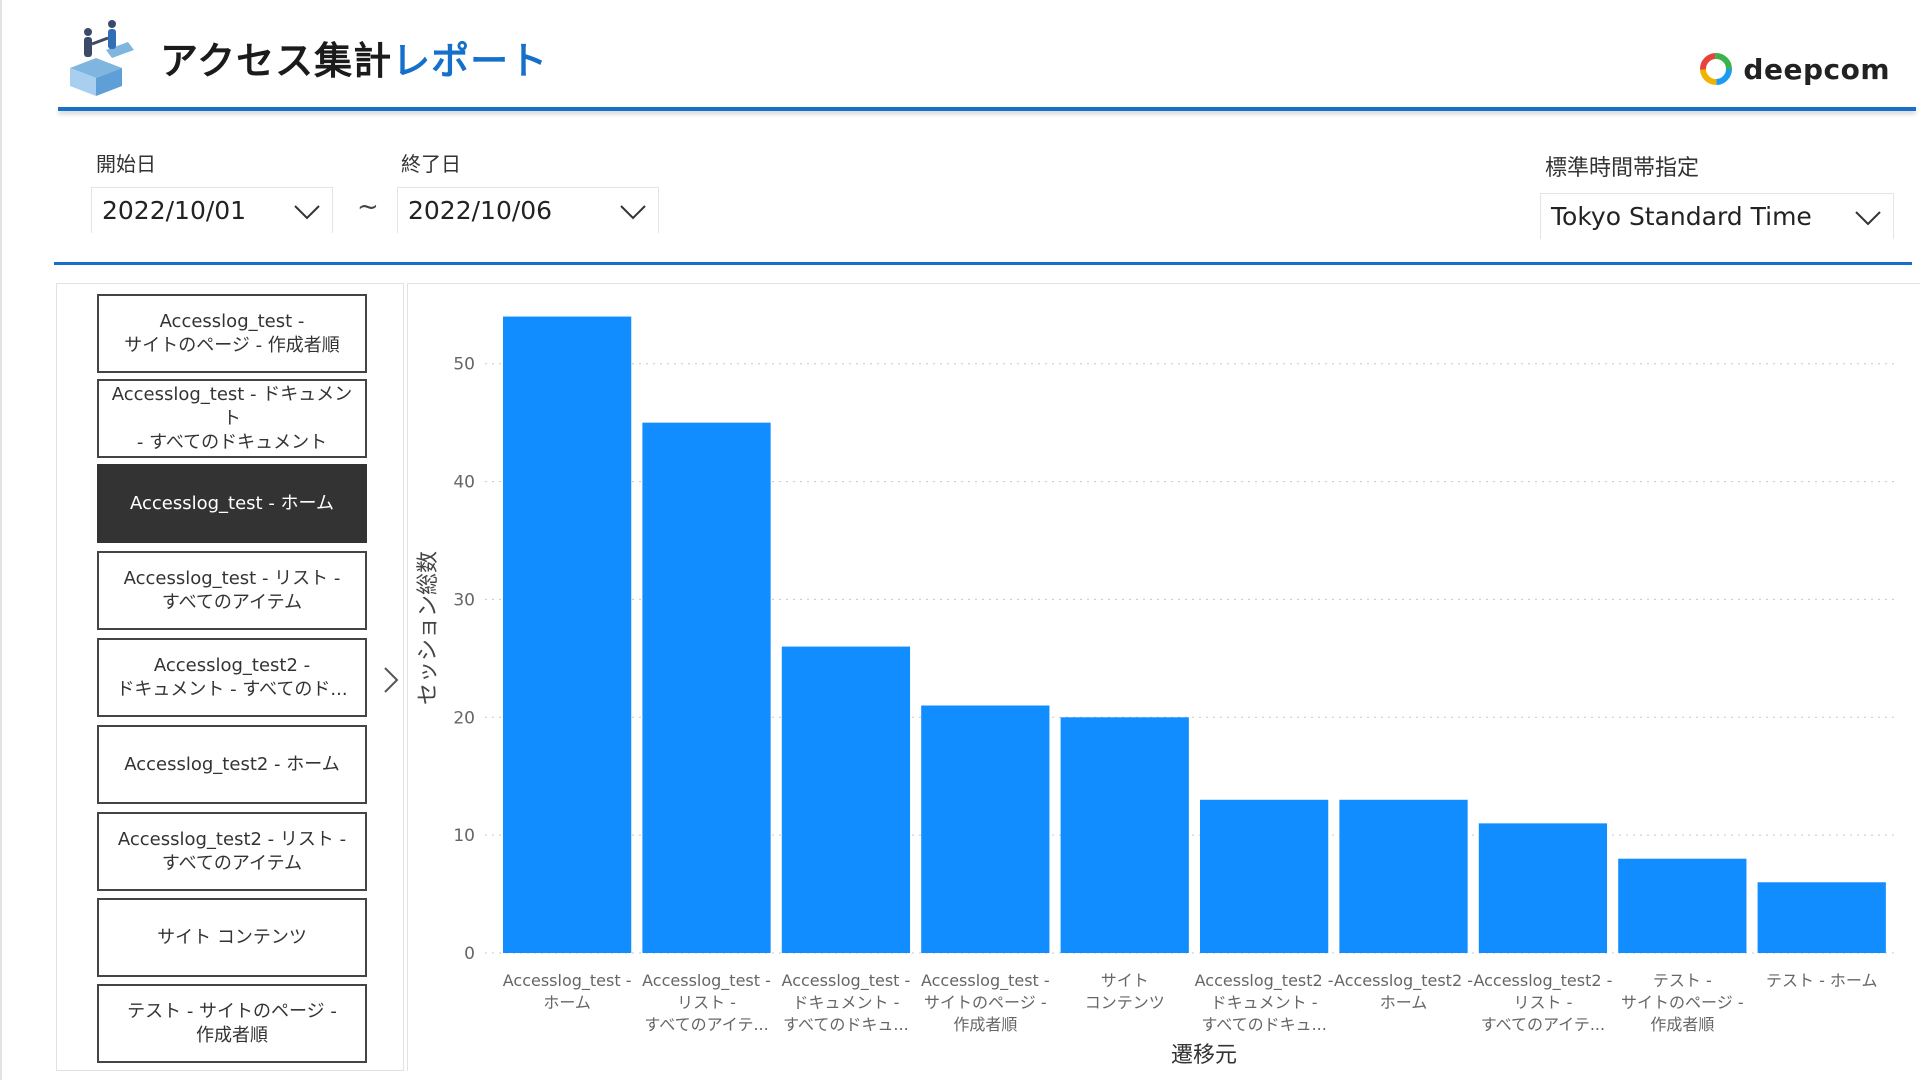  What do you see at coordinates (431, 164) in the screenshot?
I see `end-date-label: 終了日` at bounding box center [431, 164].